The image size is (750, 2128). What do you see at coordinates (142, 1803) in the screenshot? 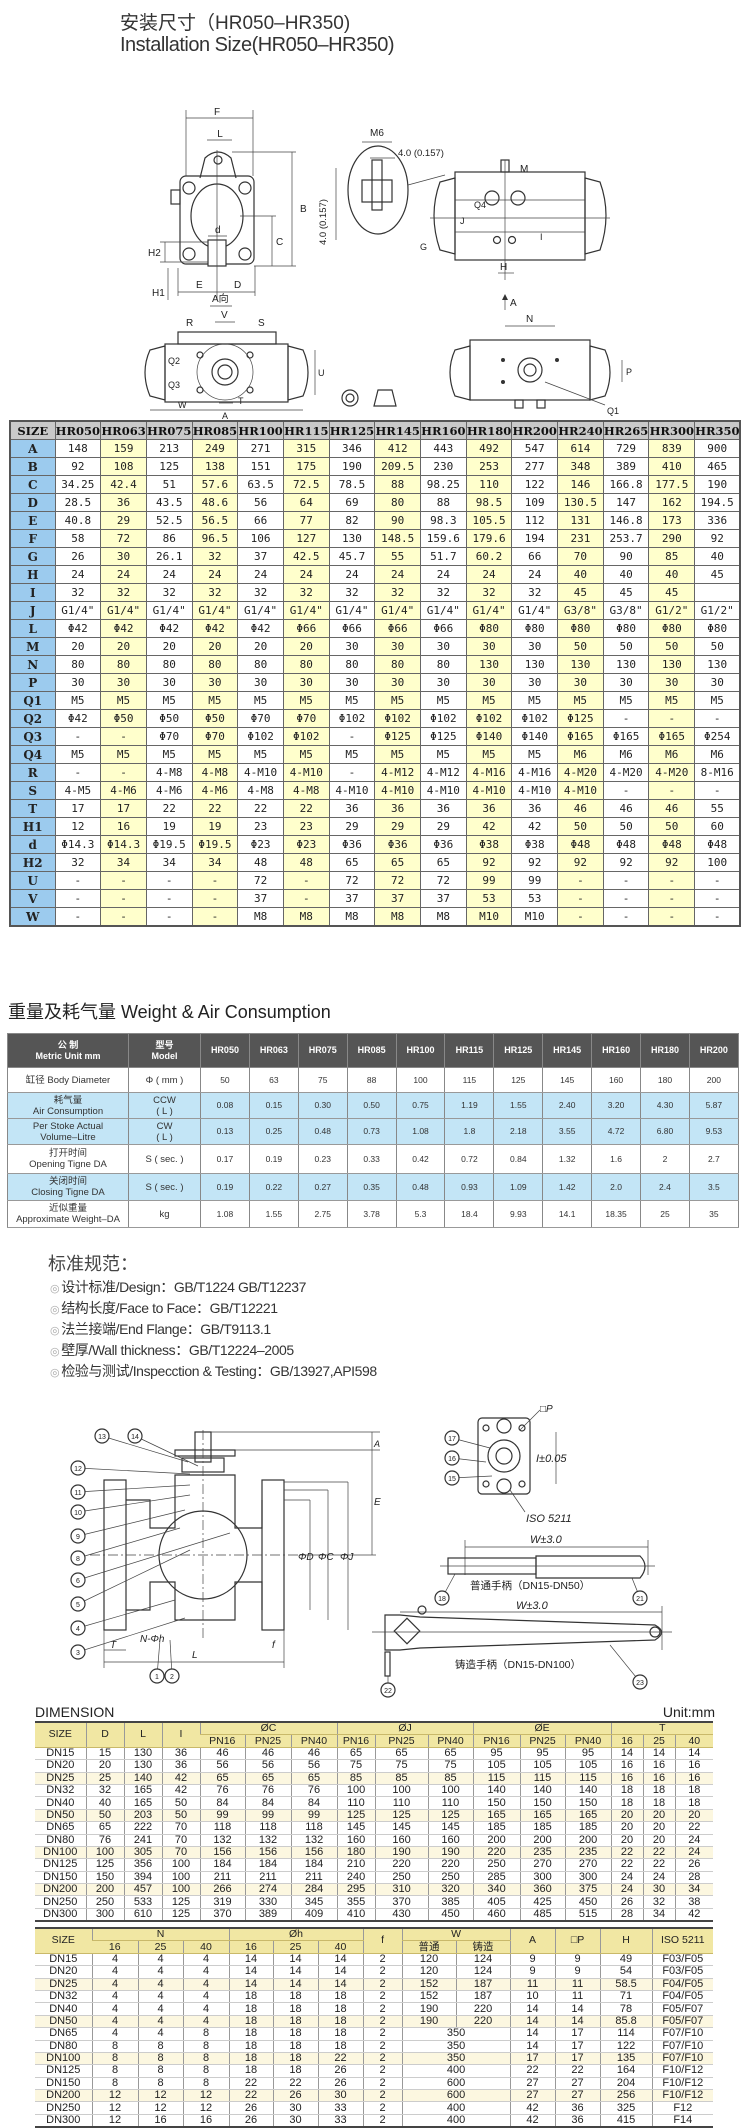
I see `cell: 165` at bounding box center [142, 1803].